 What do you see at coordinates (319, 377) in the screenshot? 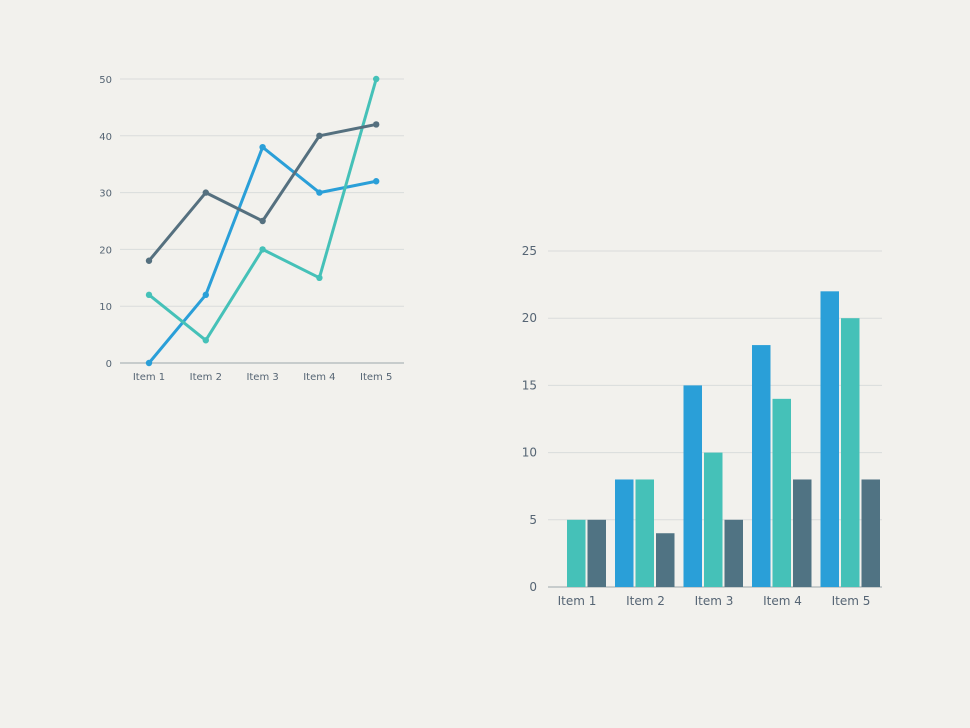
I see `line-x-tick-label: Item 4` at bounding box center [319, 377].